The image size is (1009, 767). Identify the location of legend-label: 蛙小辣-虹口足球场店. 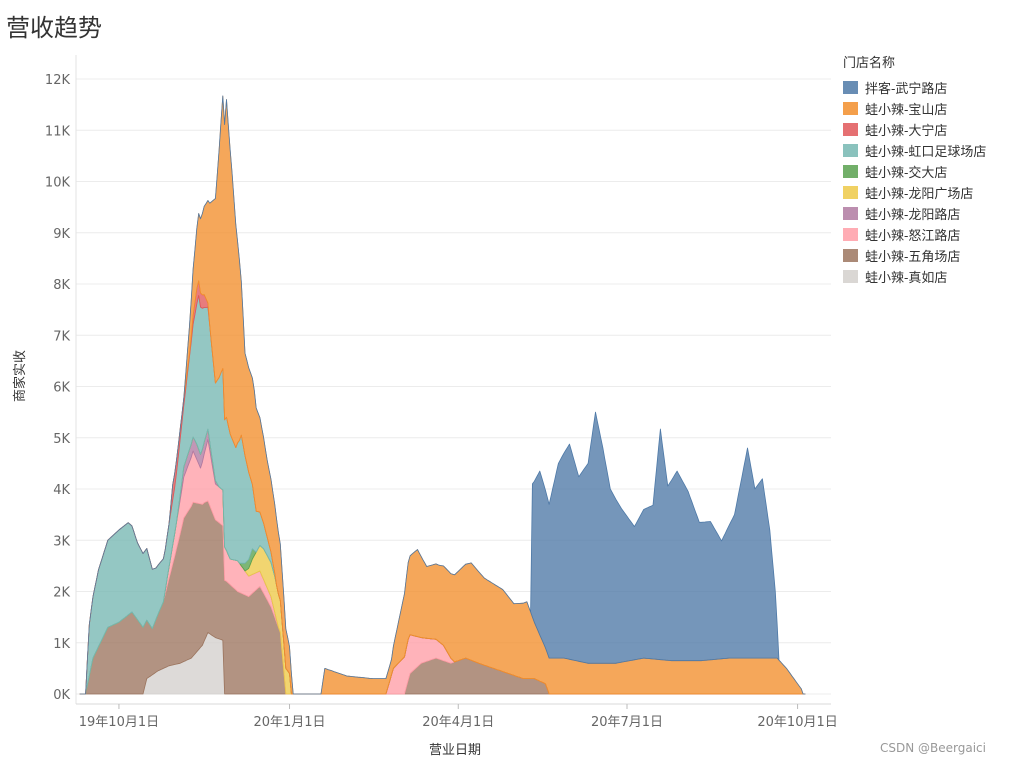
(926, 152).